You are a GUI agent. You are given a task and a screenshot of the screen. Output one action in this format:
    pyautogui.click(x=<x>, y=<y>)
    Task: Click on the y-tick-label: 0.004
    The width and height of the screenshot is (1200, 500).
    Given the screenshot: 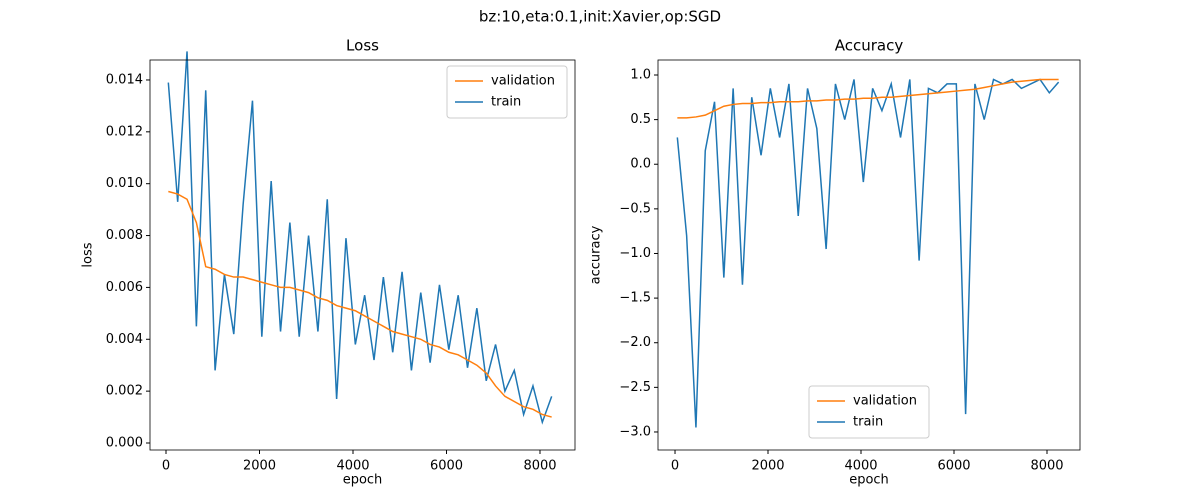 What is the action you would take?
    pyautogui.click(x=124, y=339)
    